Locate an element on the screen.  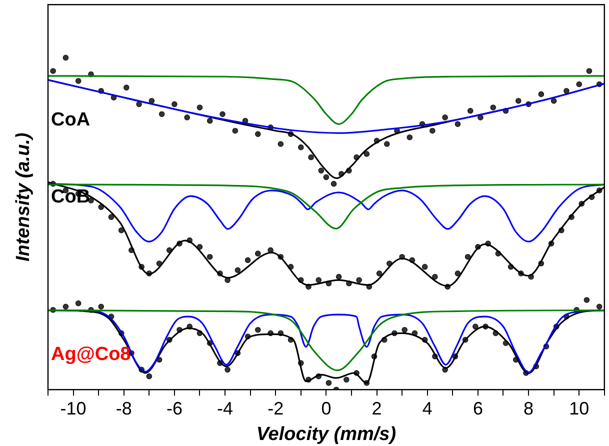
x-tick-label: 4 is located at coordinates (427, 408).